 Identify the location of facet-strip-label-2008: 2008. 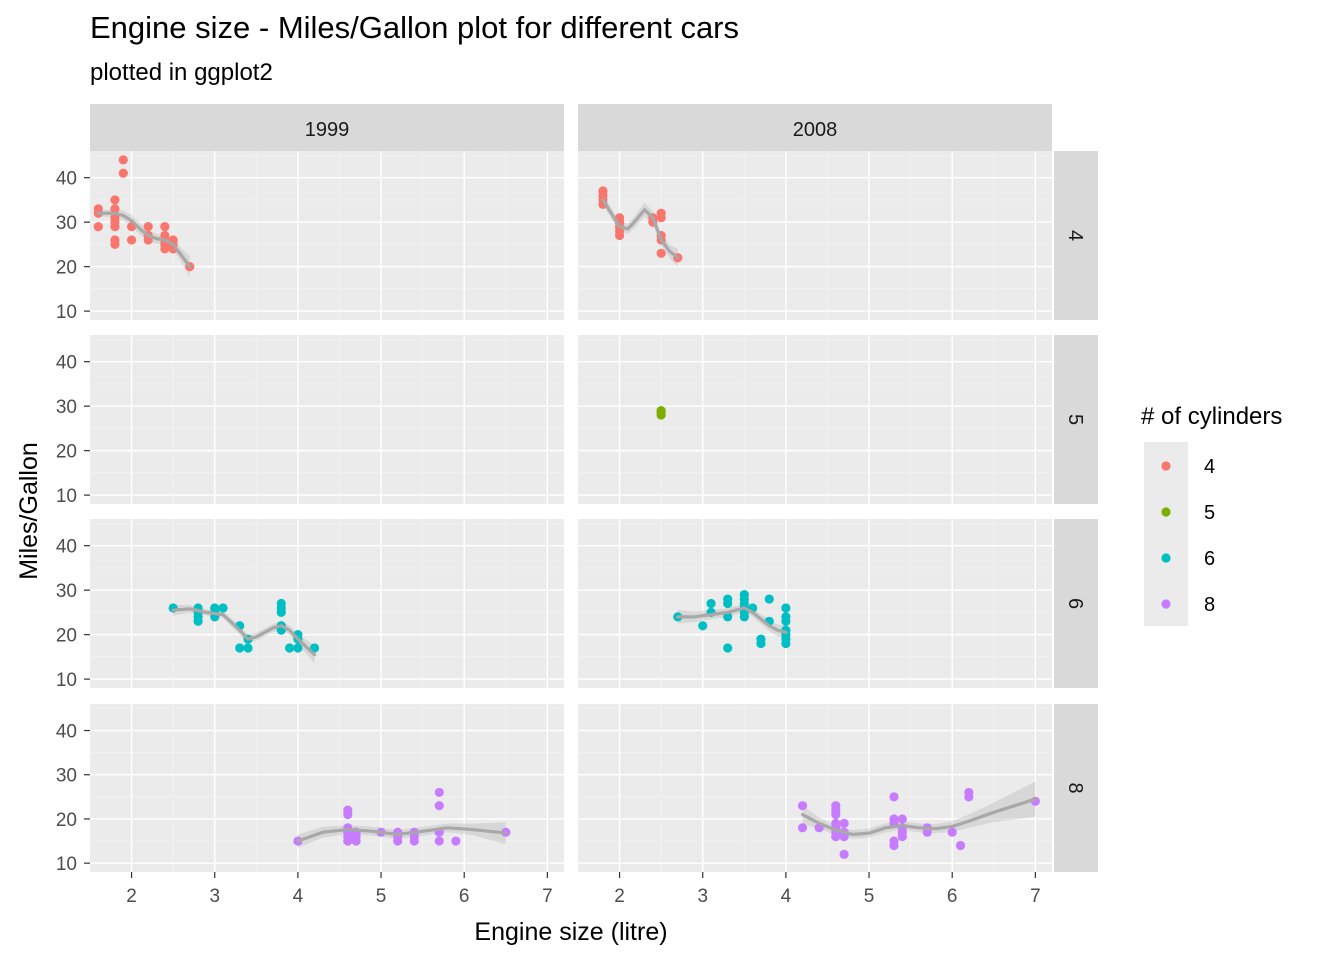
(815, 130).